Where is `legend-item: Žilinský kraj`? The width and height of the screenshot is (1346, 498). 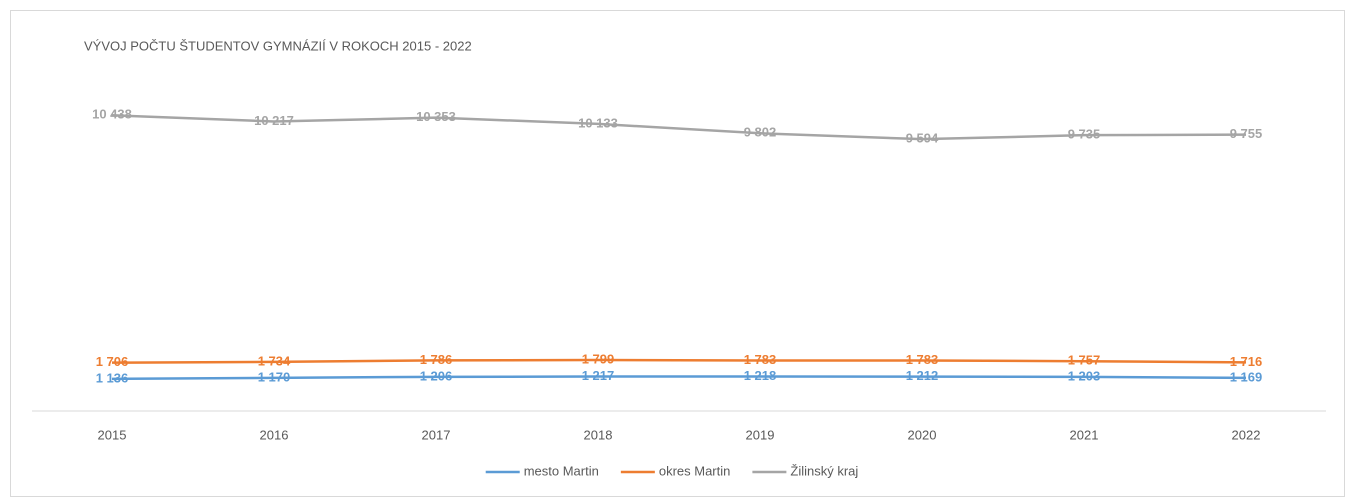
legend-item: Žilinský kraj is located at coordinates (805, 470).